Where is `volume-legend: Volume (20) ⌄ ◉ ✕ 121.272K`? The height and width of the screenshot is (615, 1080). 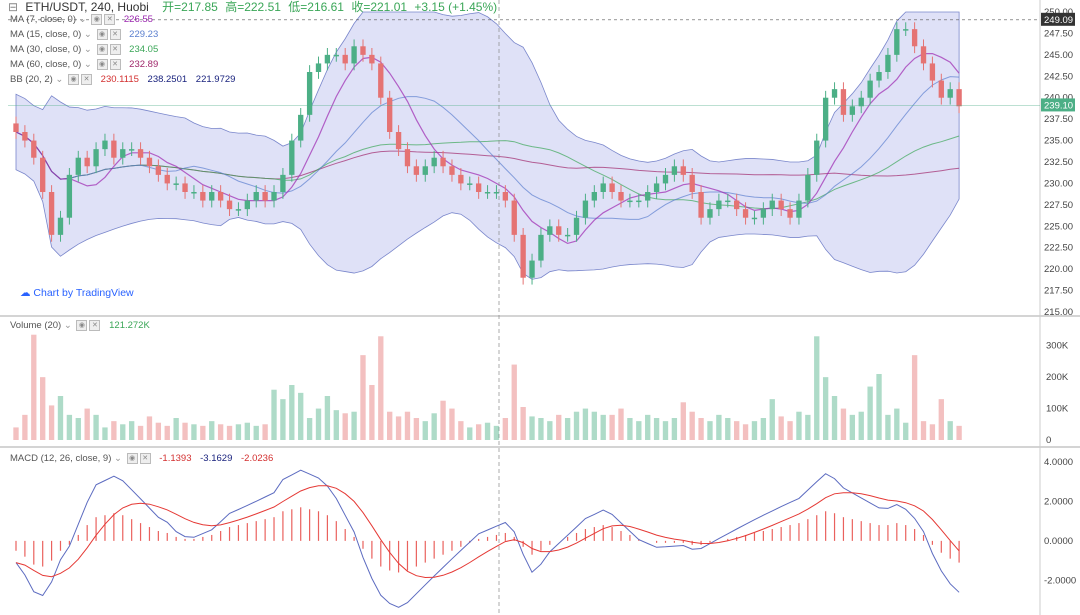 volume-legend: Volume (20) ⌄ ◉ ✕ 121.272K is located at coordinates (80, 326).